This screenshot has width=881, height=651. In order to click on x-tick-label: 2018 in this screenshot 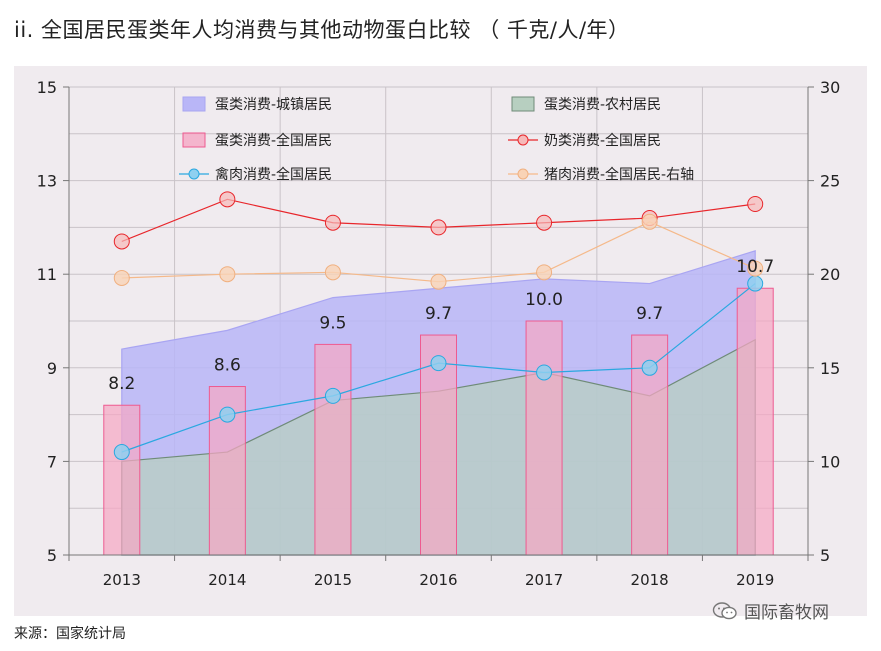, I will do `click(650, 580)`.